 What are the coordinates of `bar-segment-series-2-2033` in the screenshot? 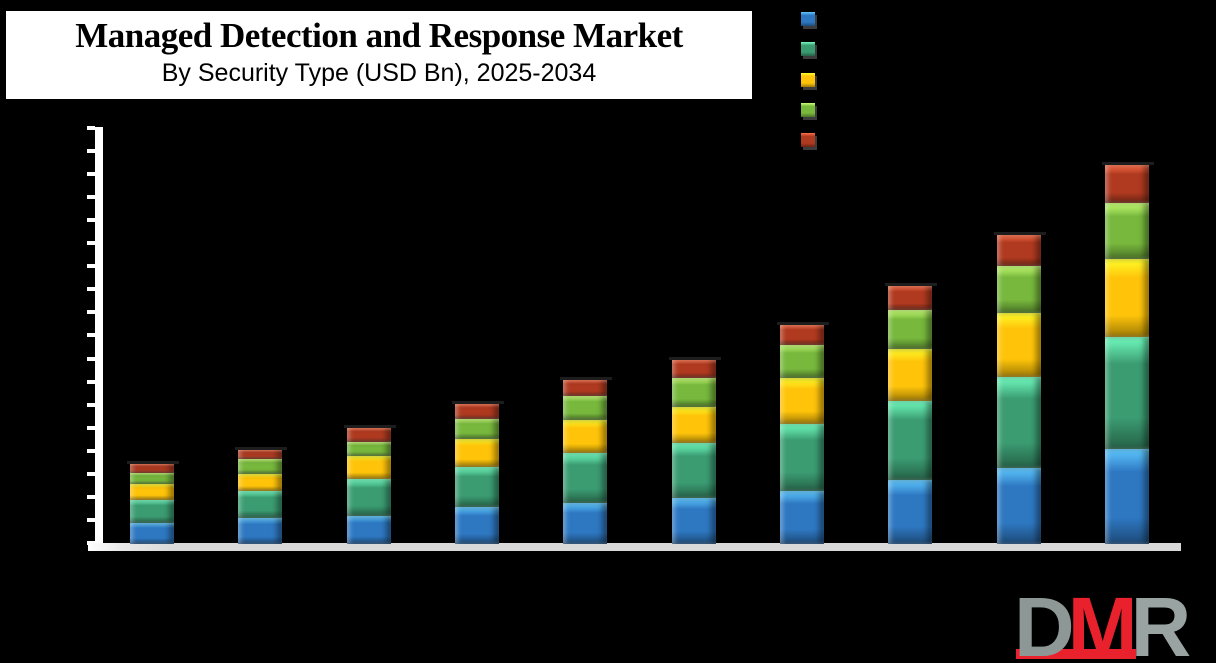 It's located at (1018, 423).